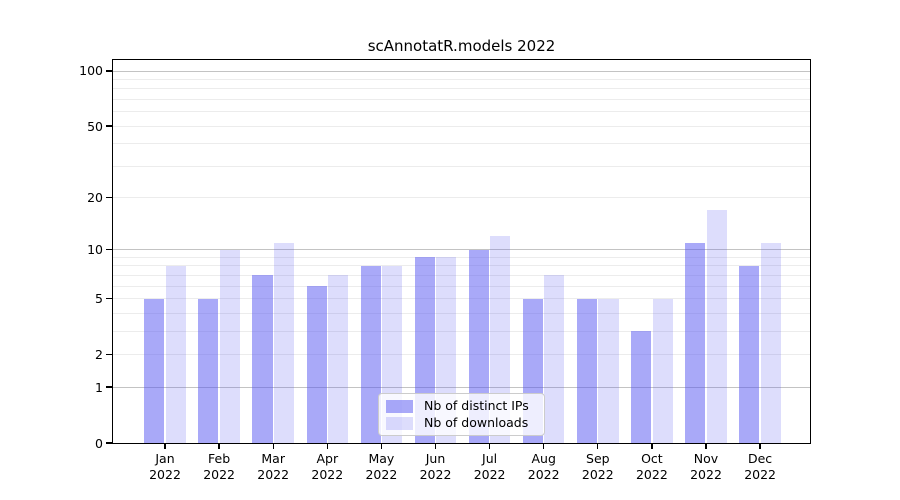 This screenshot has width=900, height=500. What do you see at coordinates (652, 446) in the screenshot?
I see `x-tick-mark-oct` at bounding box center [652, 446].